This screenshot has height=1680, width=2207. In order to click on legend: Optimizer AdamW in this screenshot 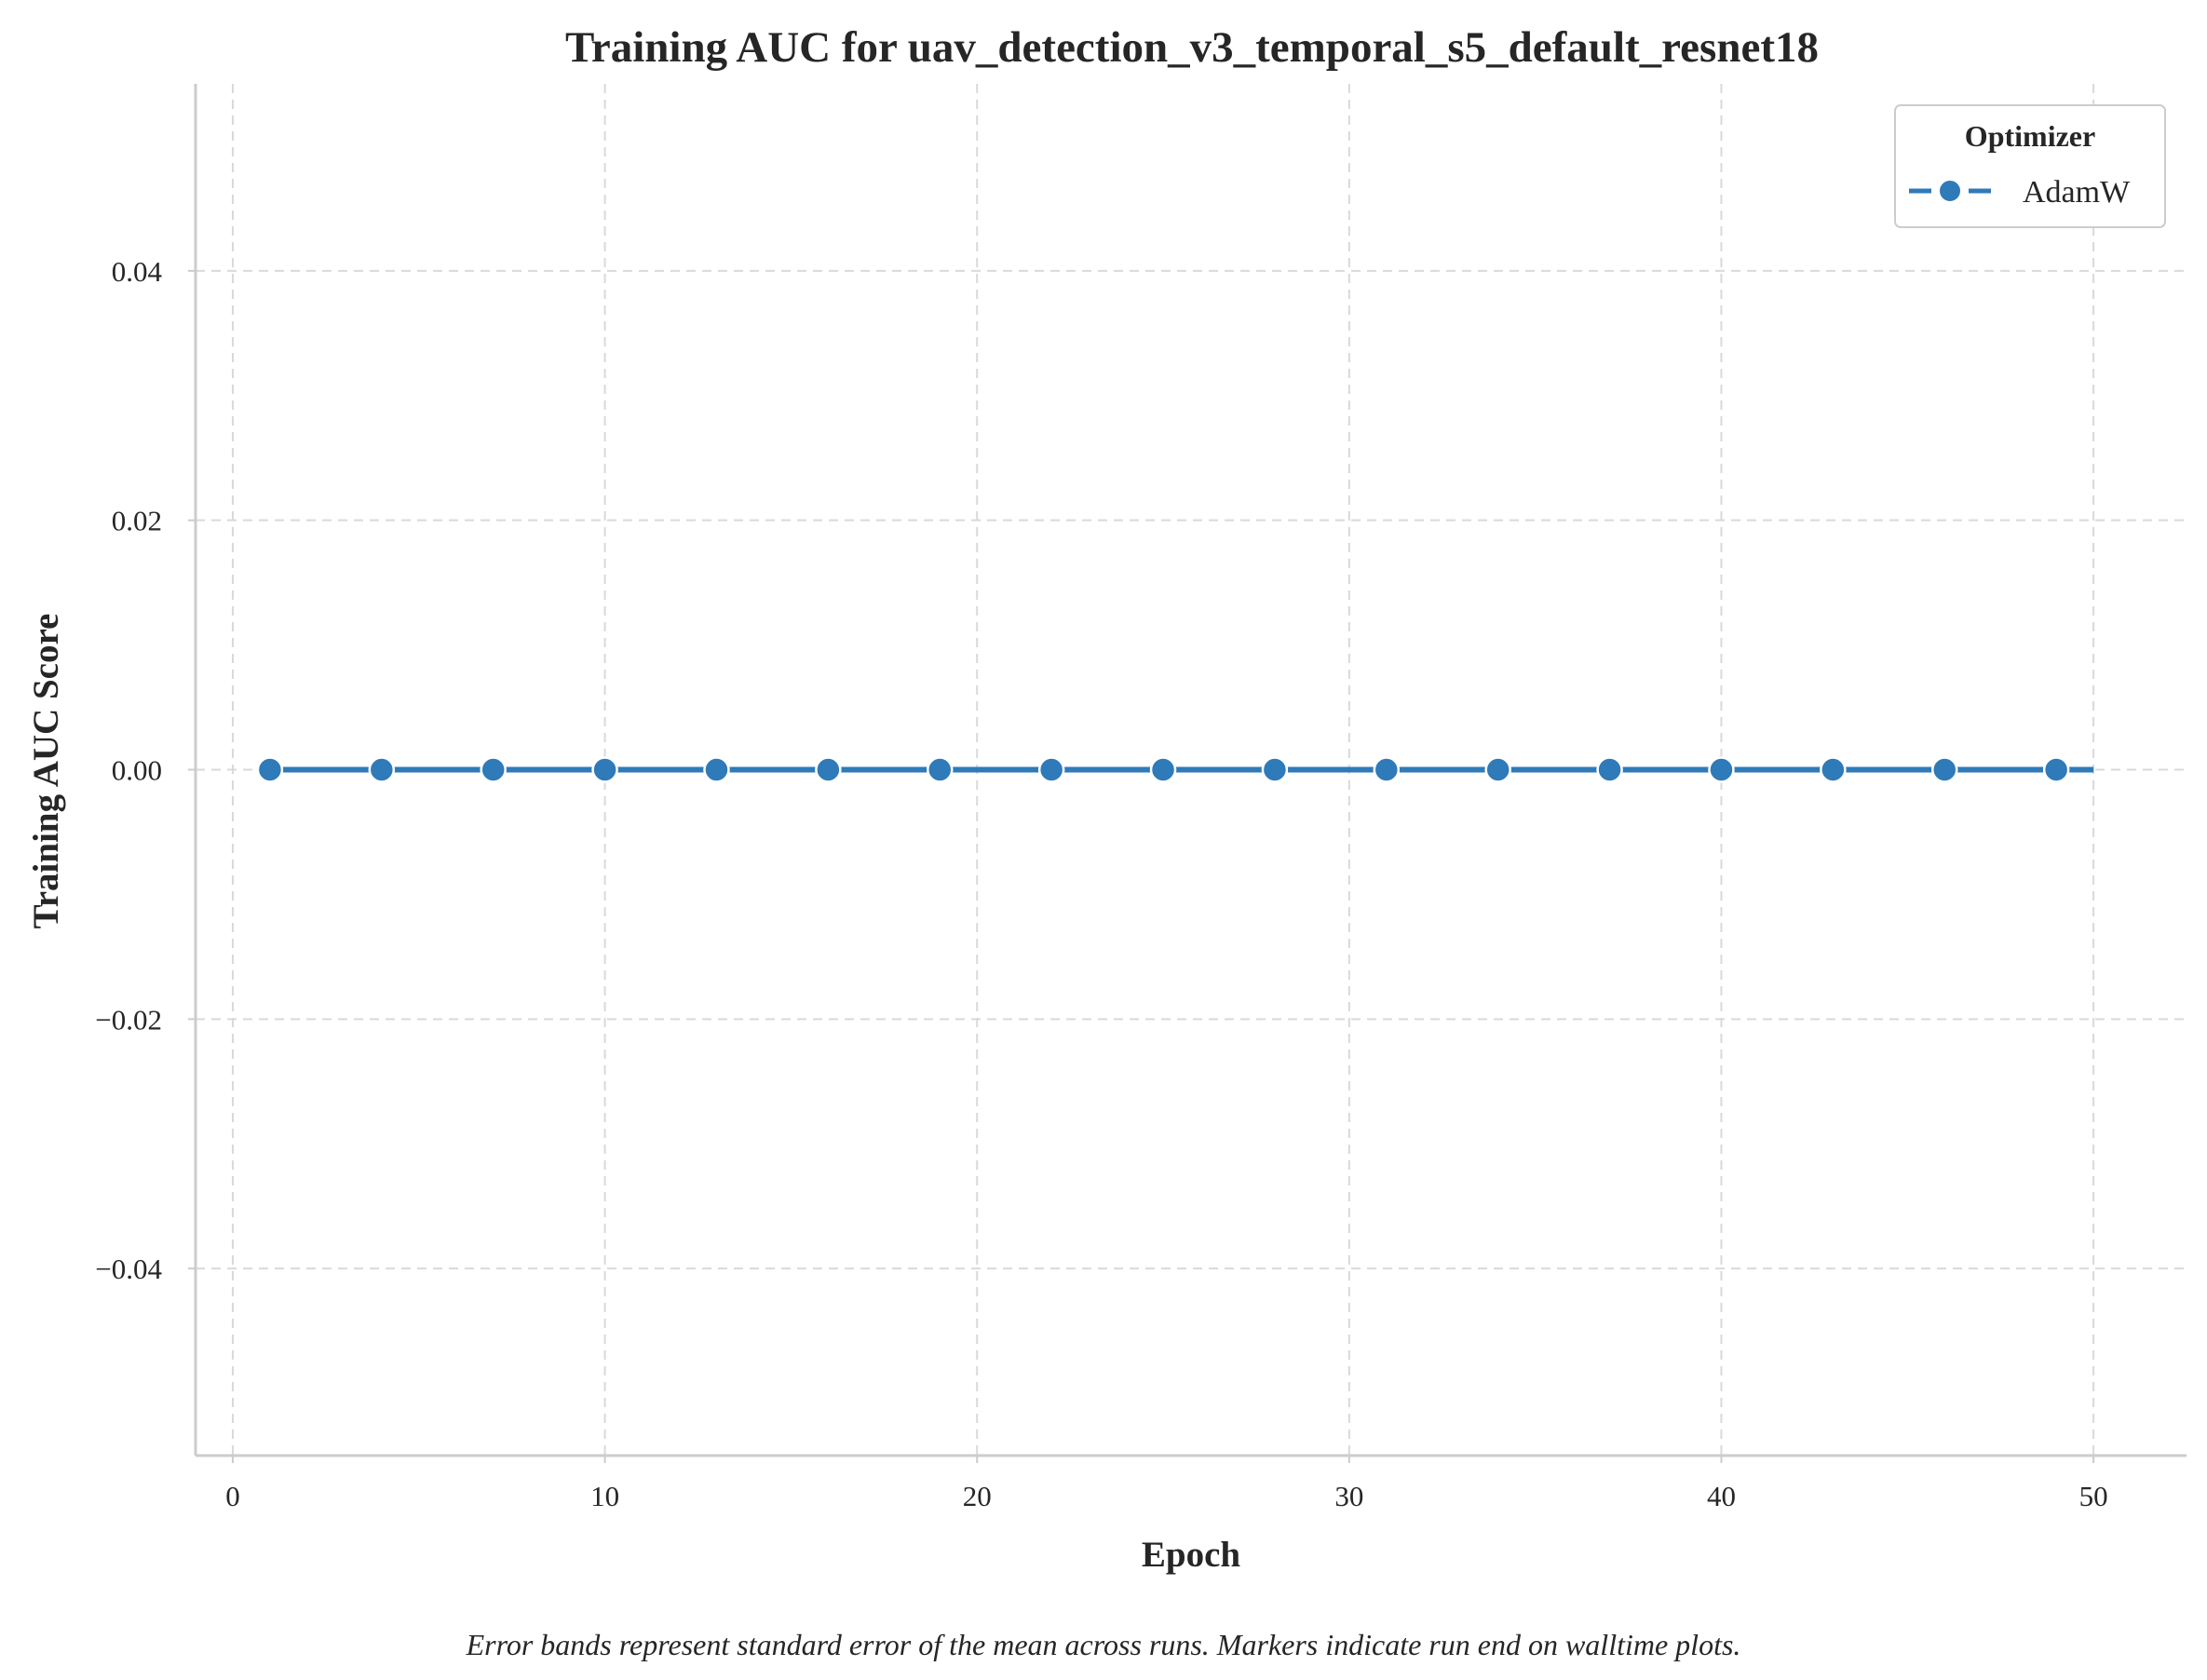, I will do `click(2030, 166)`.